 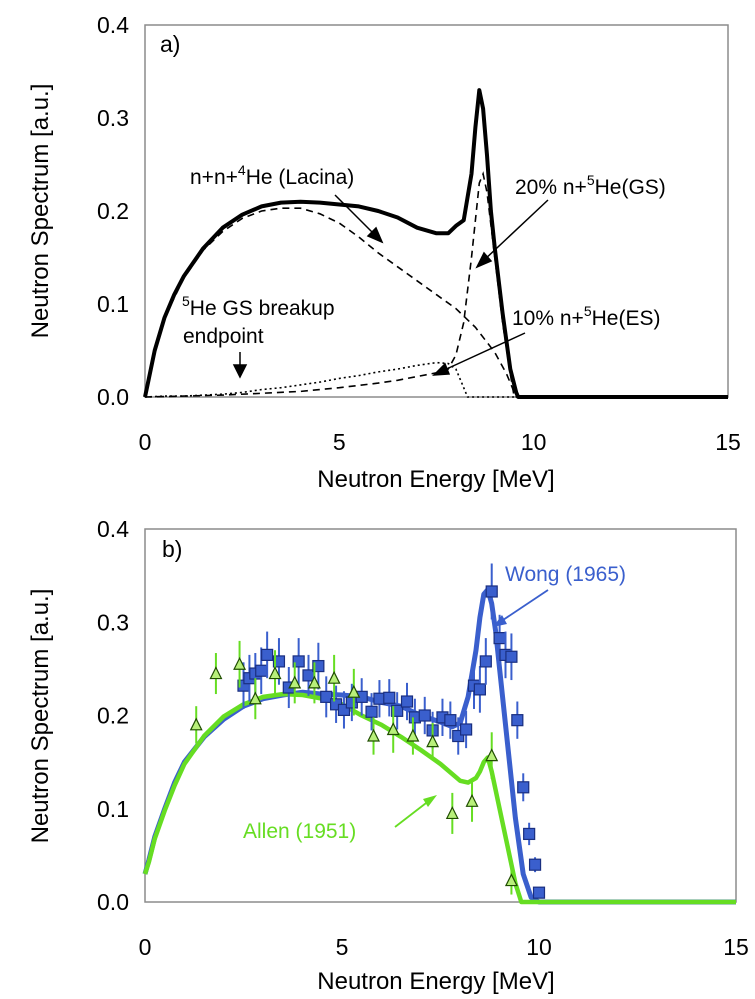 I want to click on annotation-es-sup: 5, so click(x=588, y=311).